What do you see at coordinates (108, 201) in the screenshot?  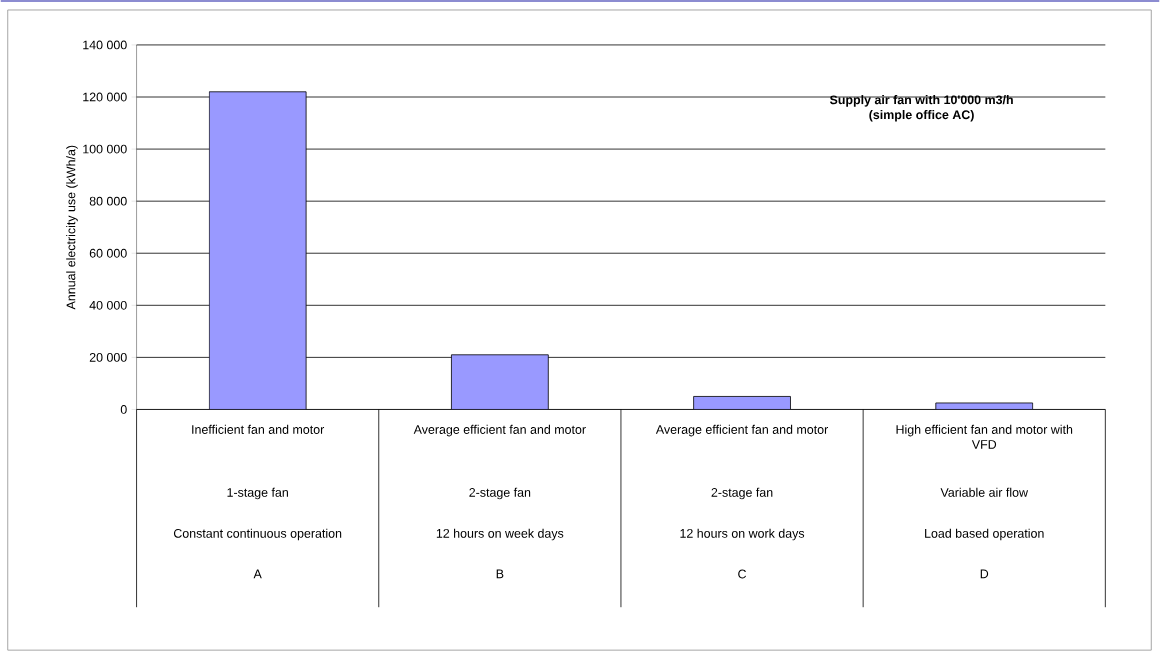 I see `y-tick-label: 80 000` at bounding box center [108, 201].